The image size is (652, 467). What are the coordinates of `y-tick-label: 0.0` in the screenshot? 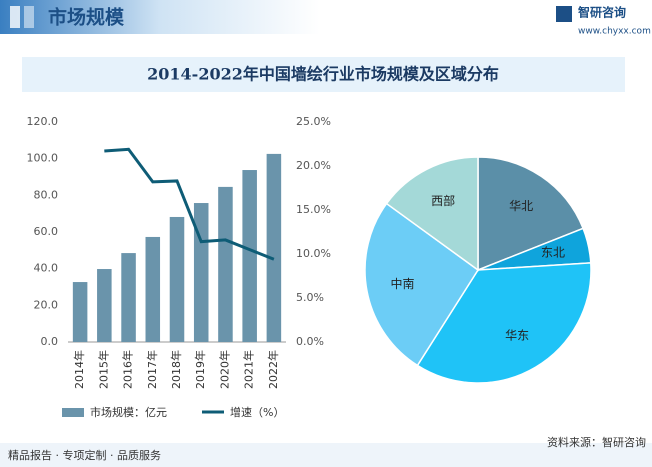 It's located at (50, 341).